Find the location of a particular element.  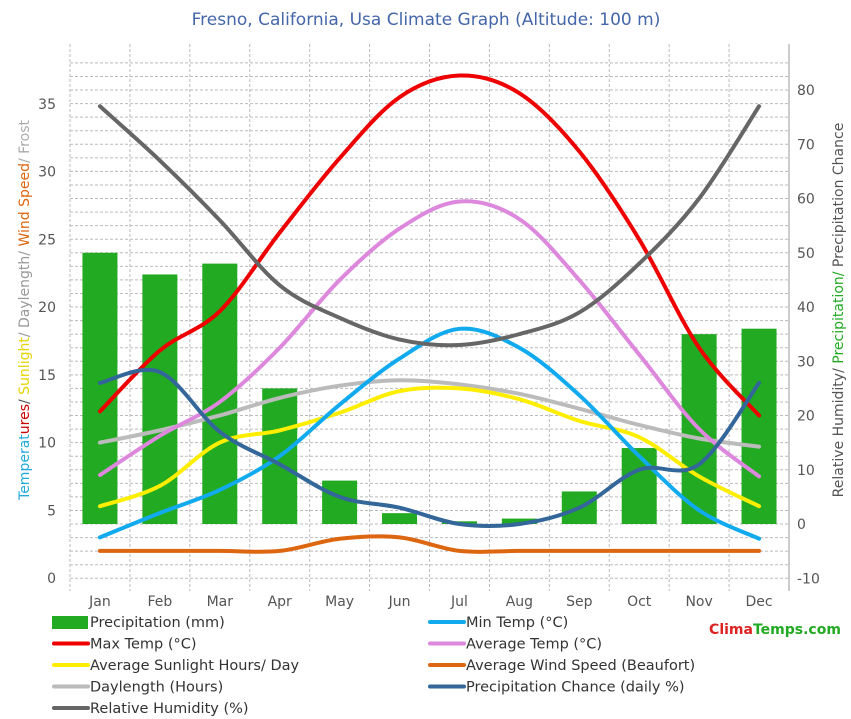

x-axis-tick: Apr is located at coordinates (280, 602).